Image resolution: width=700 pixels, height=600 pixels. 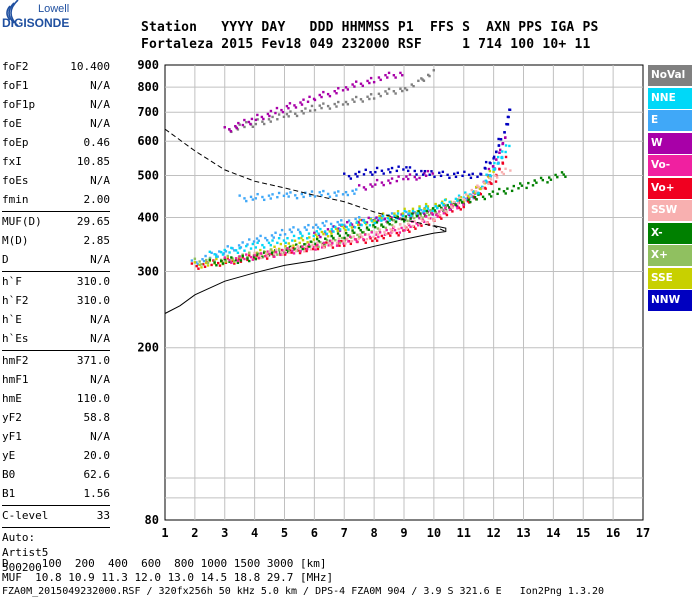 What do you see at coordinates (56, 339) in the screenshot?
I see `param-row: h`Es N/A` at bounding box center [56, 339].